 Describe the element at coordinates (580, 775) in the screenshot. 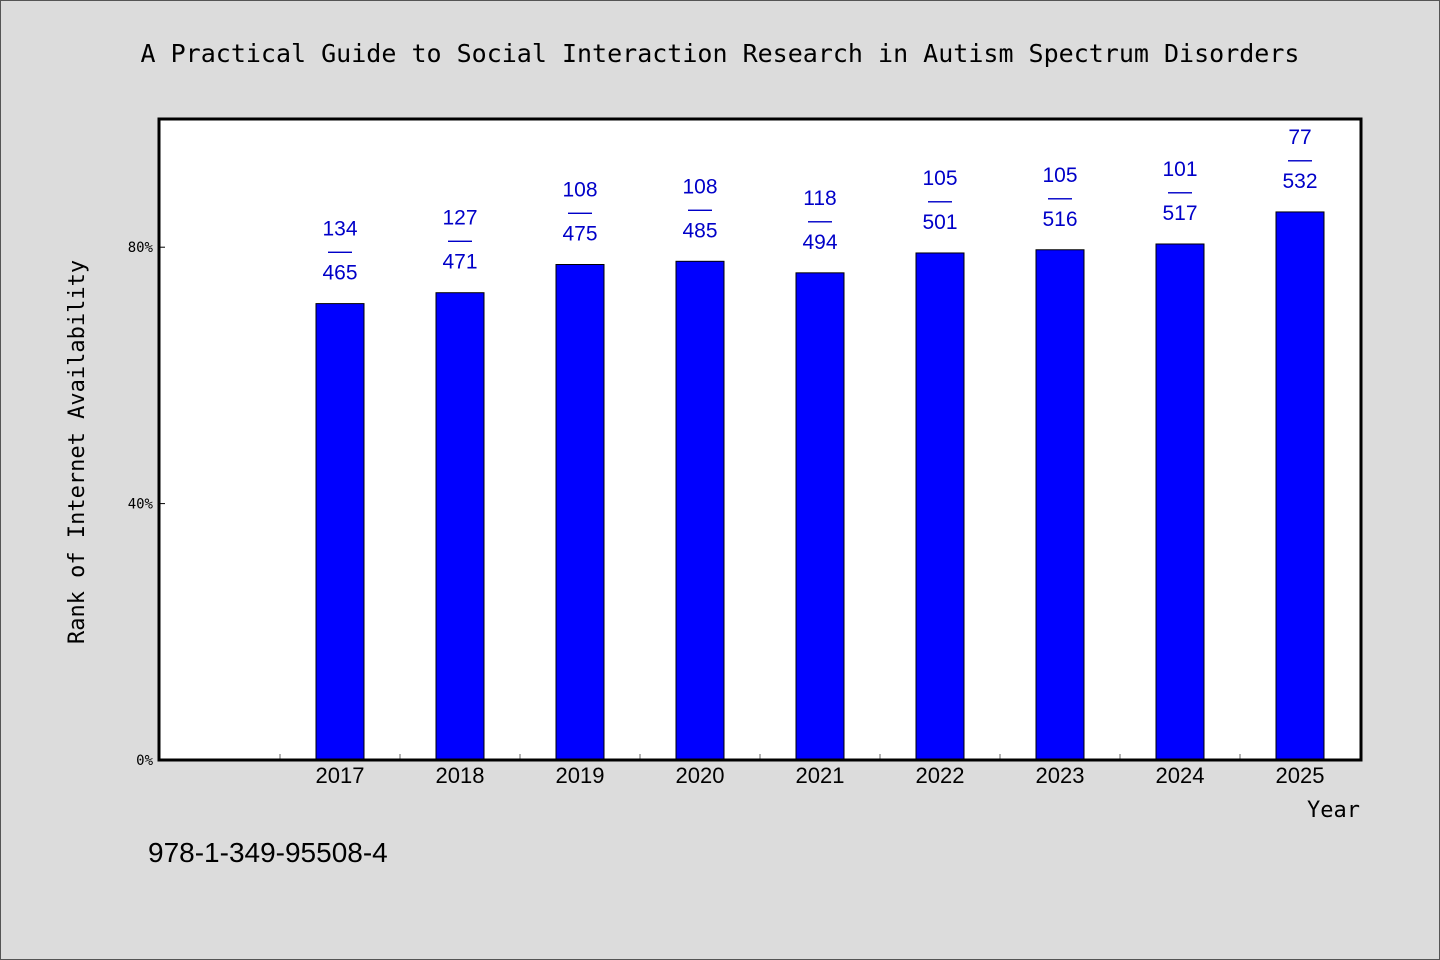

I see `x-tick-label-2019: 2019` at that location.